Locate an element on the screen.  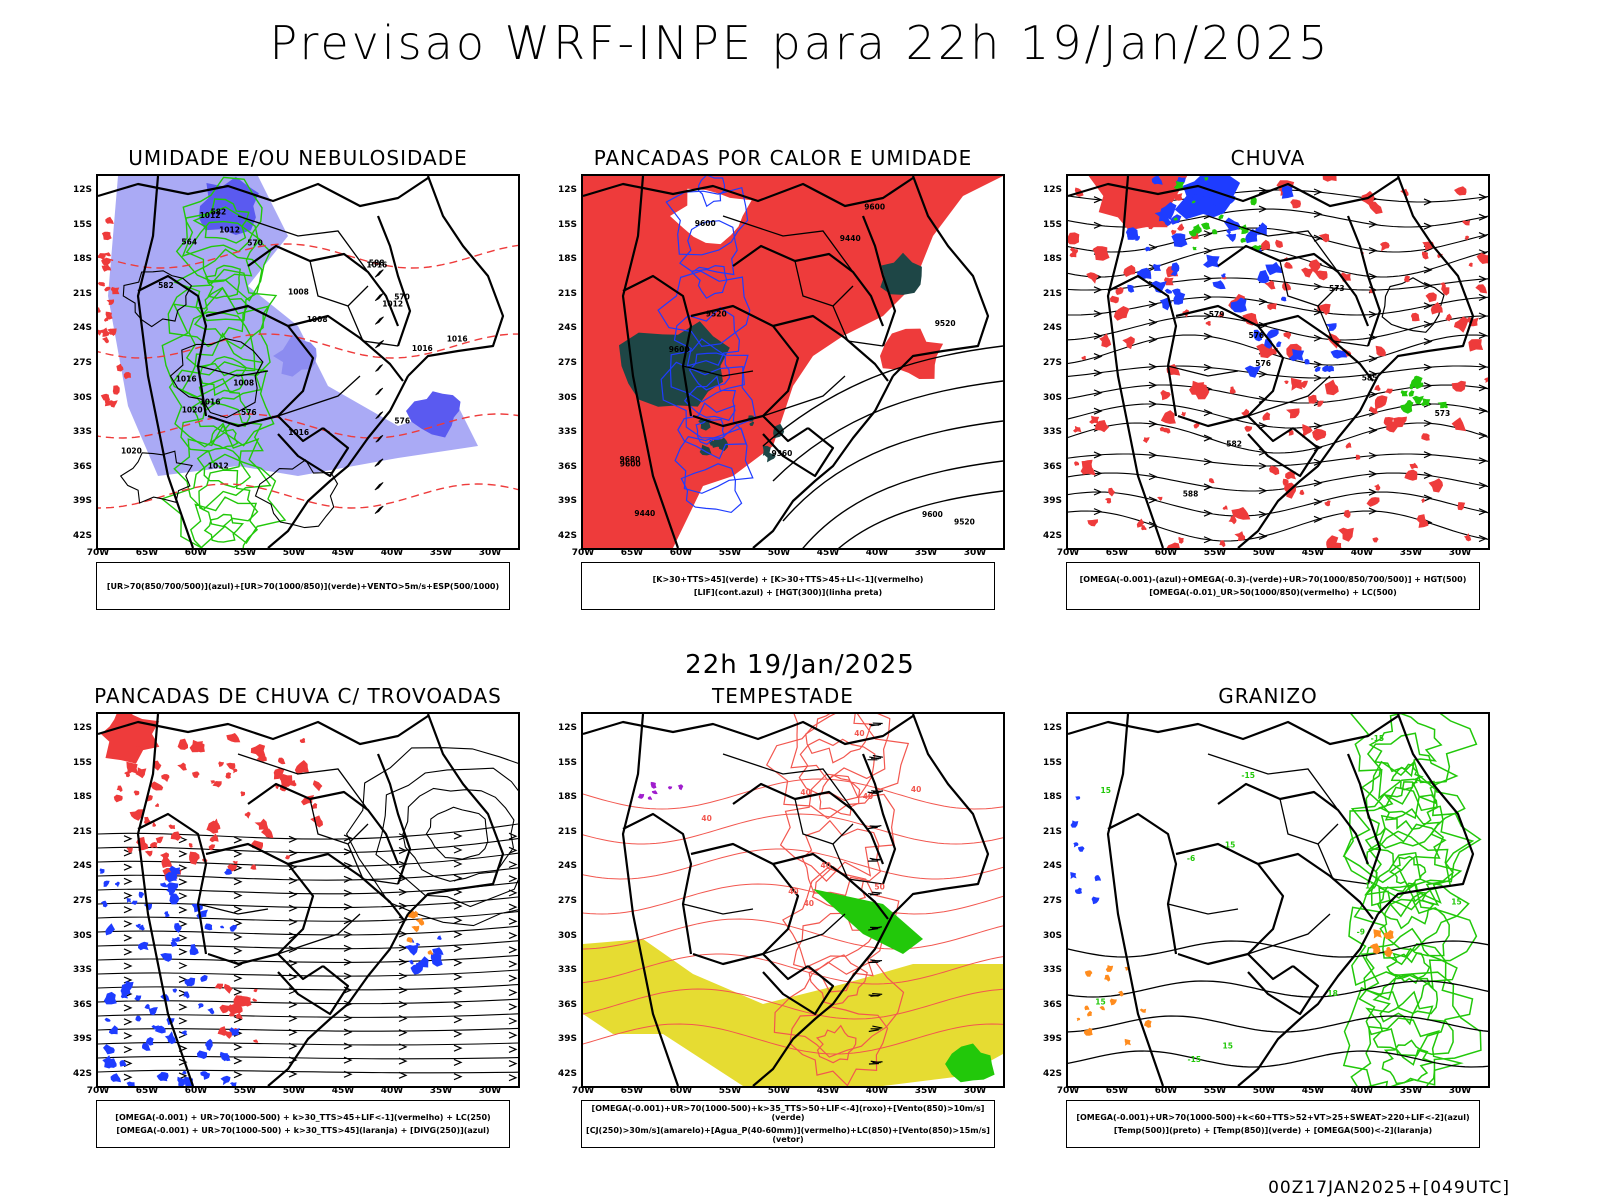
lon-tick-label: 40W is located at coordinates (392, 1091).